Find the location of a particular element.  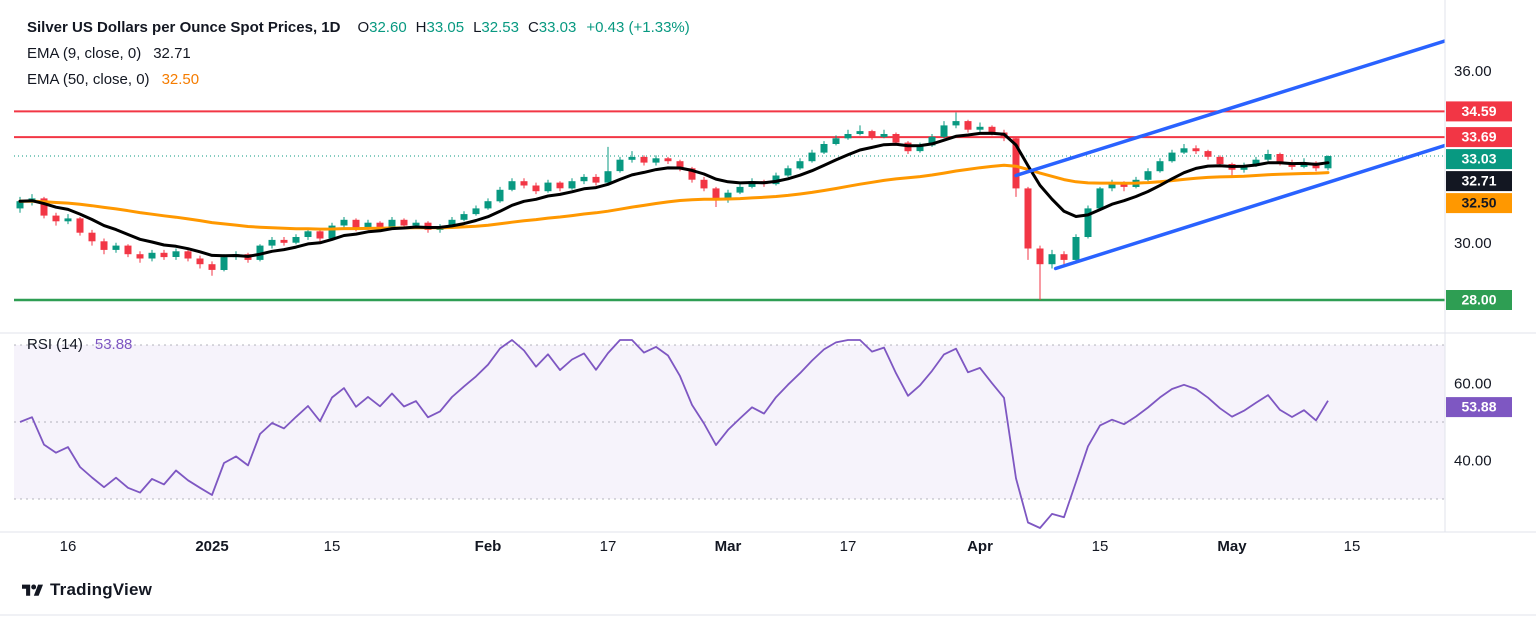

ohlc-letter: L is located at coordinates (477, 27).